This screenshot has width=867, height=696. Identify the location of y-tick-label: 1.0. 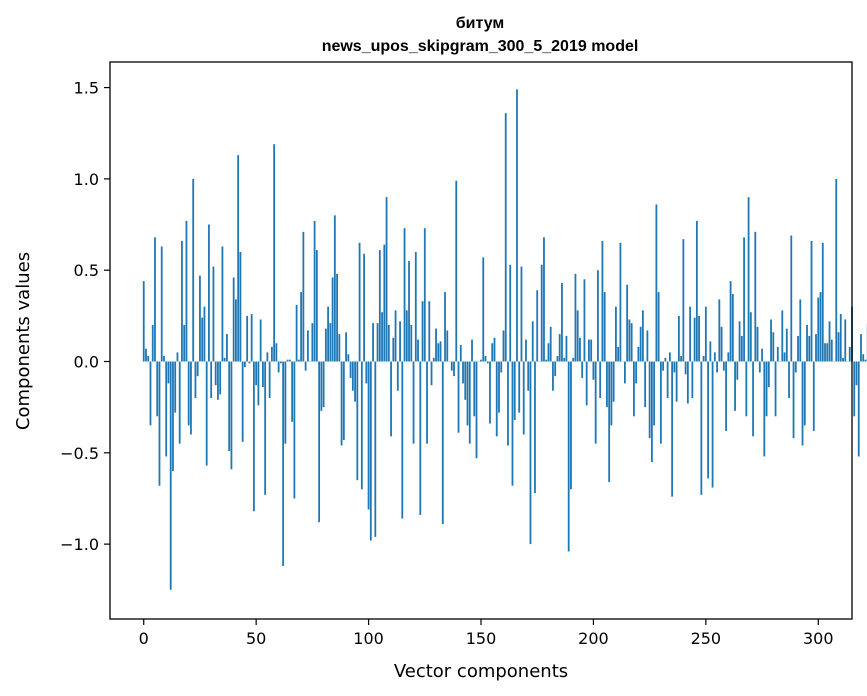
(86, 179).